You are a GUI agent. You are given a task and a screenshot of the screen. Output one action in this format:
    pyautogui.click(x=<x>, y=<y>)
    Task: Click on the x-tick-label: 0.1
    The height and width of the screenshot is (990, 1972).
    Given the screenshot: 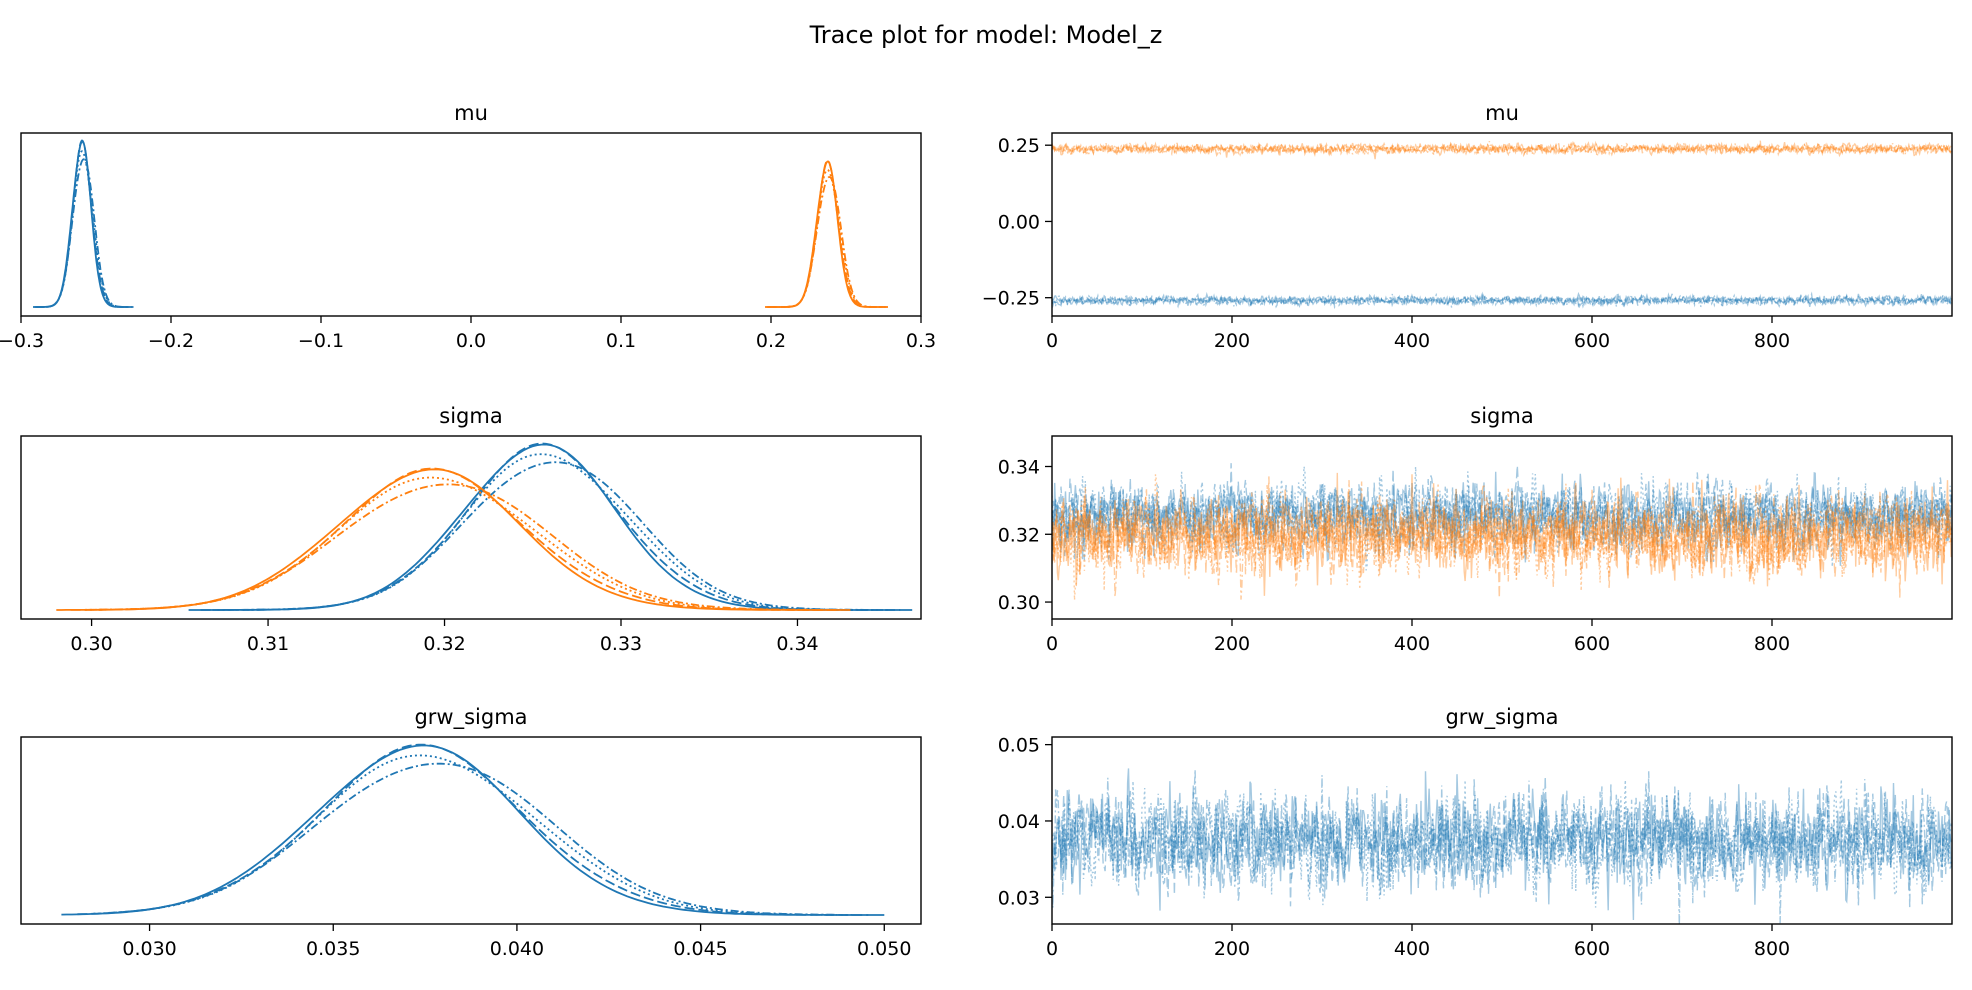 What is the action you would take?
    pyautogui.click(x=621, y=341)
    